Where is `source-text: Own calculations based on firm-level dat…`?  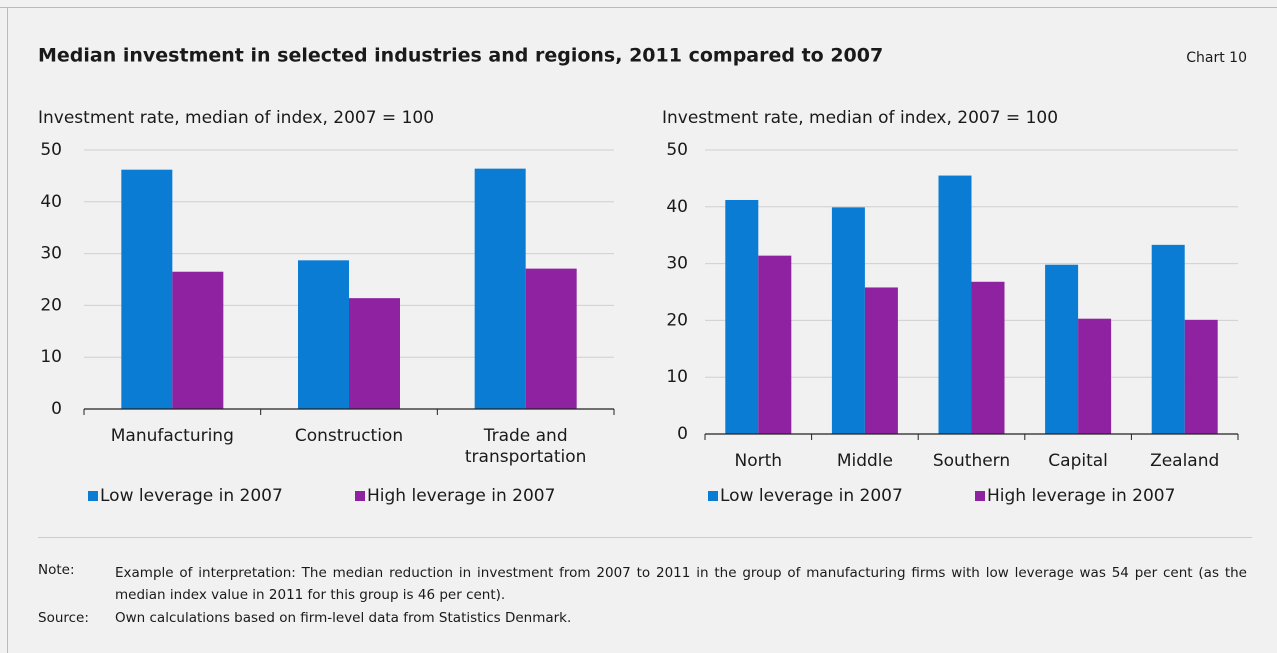
source-text: Own calculations based on firm-level dat… is located at coordinates (343, 618).